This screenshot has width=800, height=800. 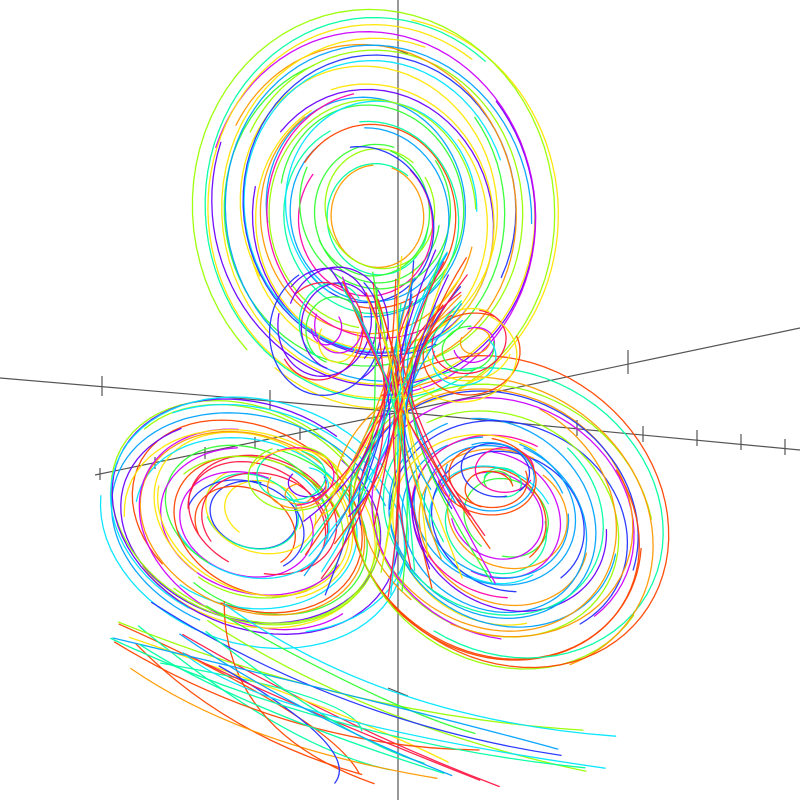 I want to click on right-axis, so click(x=599, y=370).